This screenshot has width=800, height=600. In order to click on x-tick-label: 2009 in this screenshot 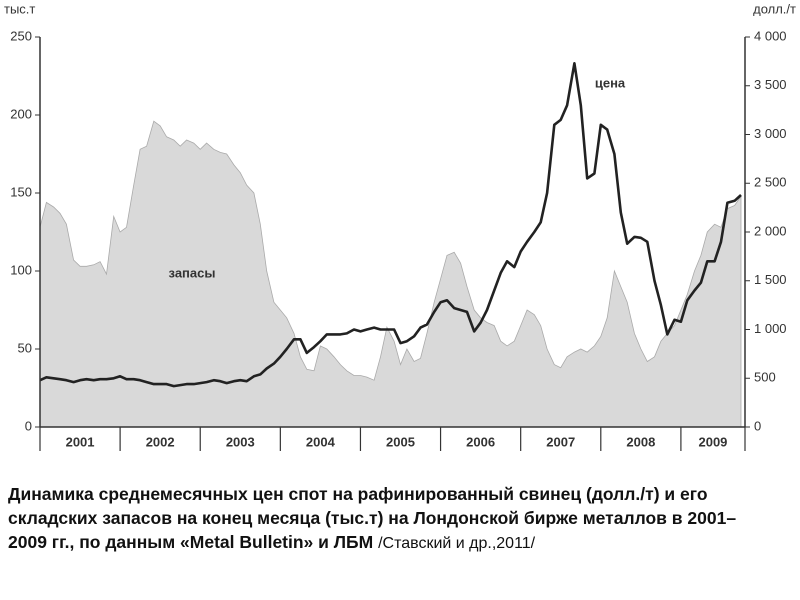, I will do `click(712, 441)`.